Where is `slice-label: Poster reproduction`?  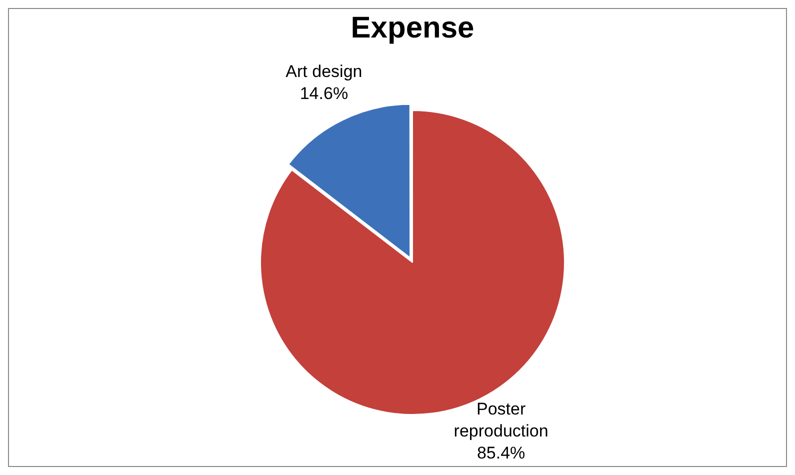
slice-label: Poster reproduction is located at coordinates (501, 420).